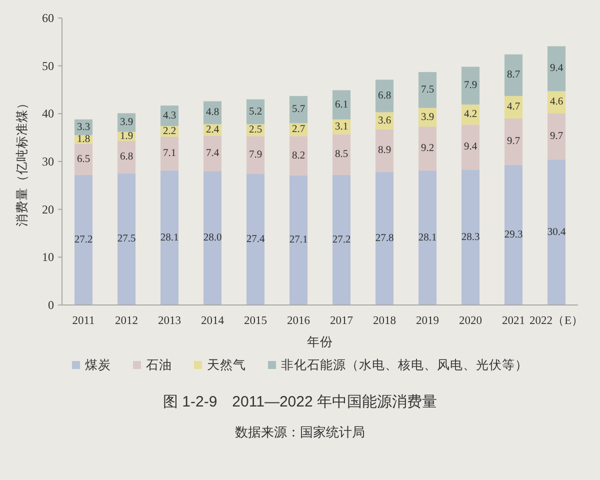 This screenshot has height=480, width=600. What do you see at coordinates (48, 113) in the screenshot?
I see `y-tick-label: 40` at bounding box center [48, 113].